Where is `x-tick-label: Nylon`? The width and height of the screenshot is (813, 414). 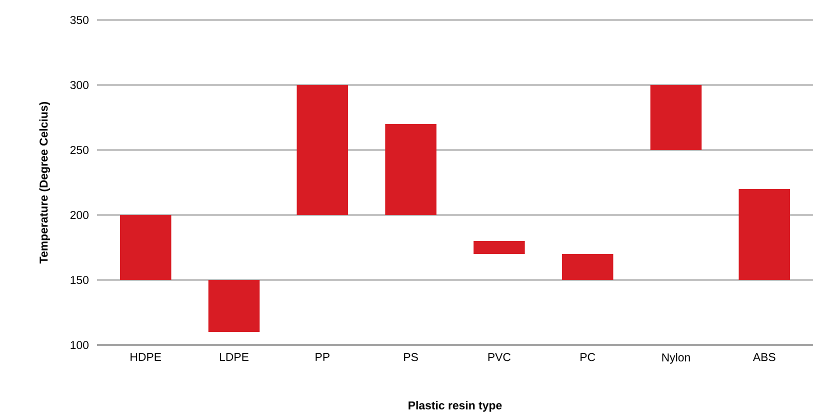
x-tick-label: Nylon is located at coordinates (676, 358).